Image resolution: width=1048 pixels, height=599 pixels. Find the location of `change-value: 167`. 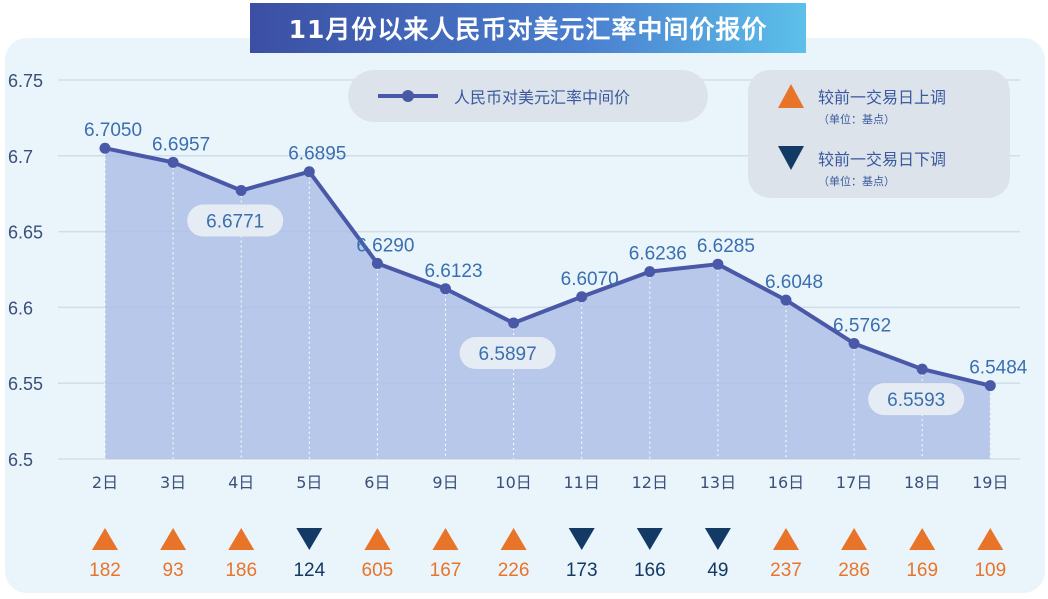

change-value: 167 is located at coordinates (446, 570).